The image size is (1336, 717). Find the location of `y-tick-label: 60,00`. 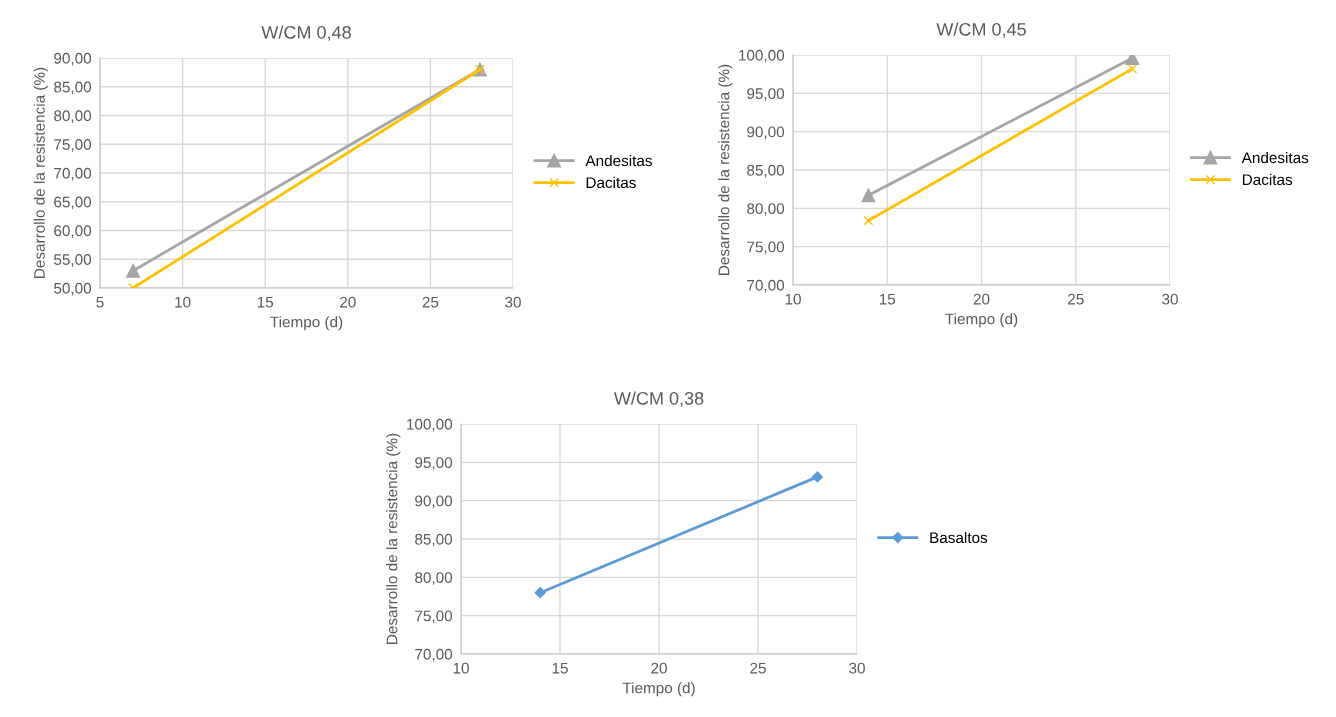

y-tick-label: 60,00 is located at coordinates (73, 231).